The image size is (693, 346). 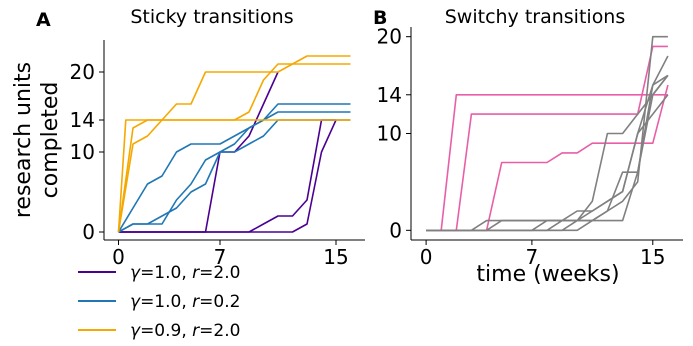 What do you see at coordinates (166, 331) in the screenshot?
I see `legend-label-part: =0.9,` at bounding box center [166, 331].